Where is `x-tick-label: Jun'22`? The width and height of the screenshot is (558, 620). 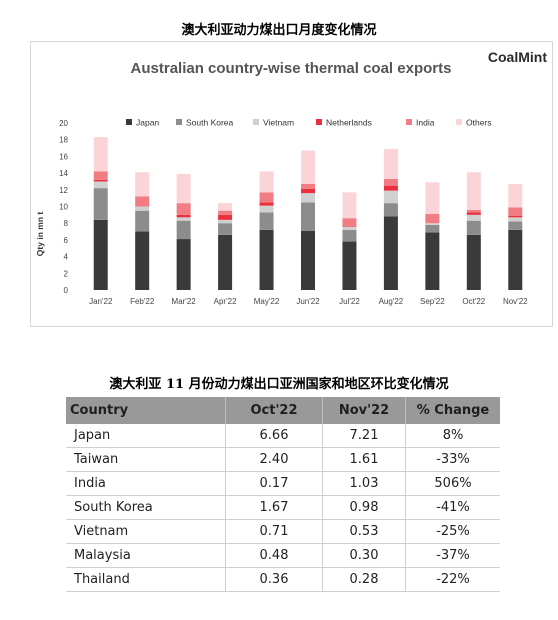
x-tick-label: Jun'22 is located at coordinates (308, 301).